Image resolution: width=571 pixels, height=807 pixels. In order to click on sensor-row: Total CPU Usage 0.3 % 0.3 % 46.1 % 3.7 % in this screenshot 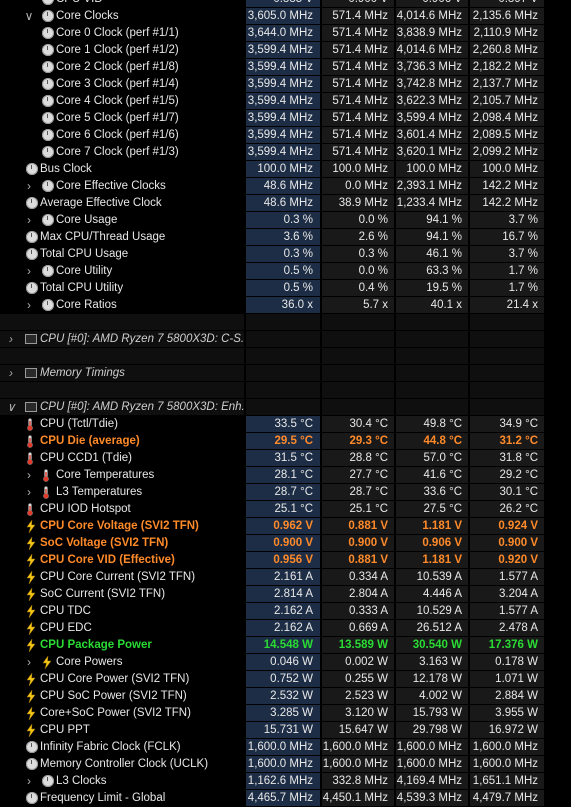, I will do `click(285, 254)`.